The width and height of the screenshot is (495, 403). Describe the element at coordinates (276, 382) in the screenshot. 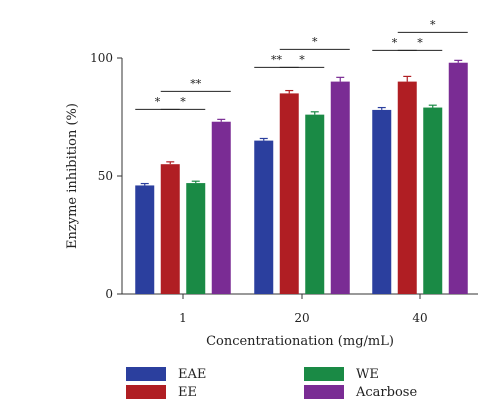

I see `legend: EAE EE WE Acarbose` at that location.